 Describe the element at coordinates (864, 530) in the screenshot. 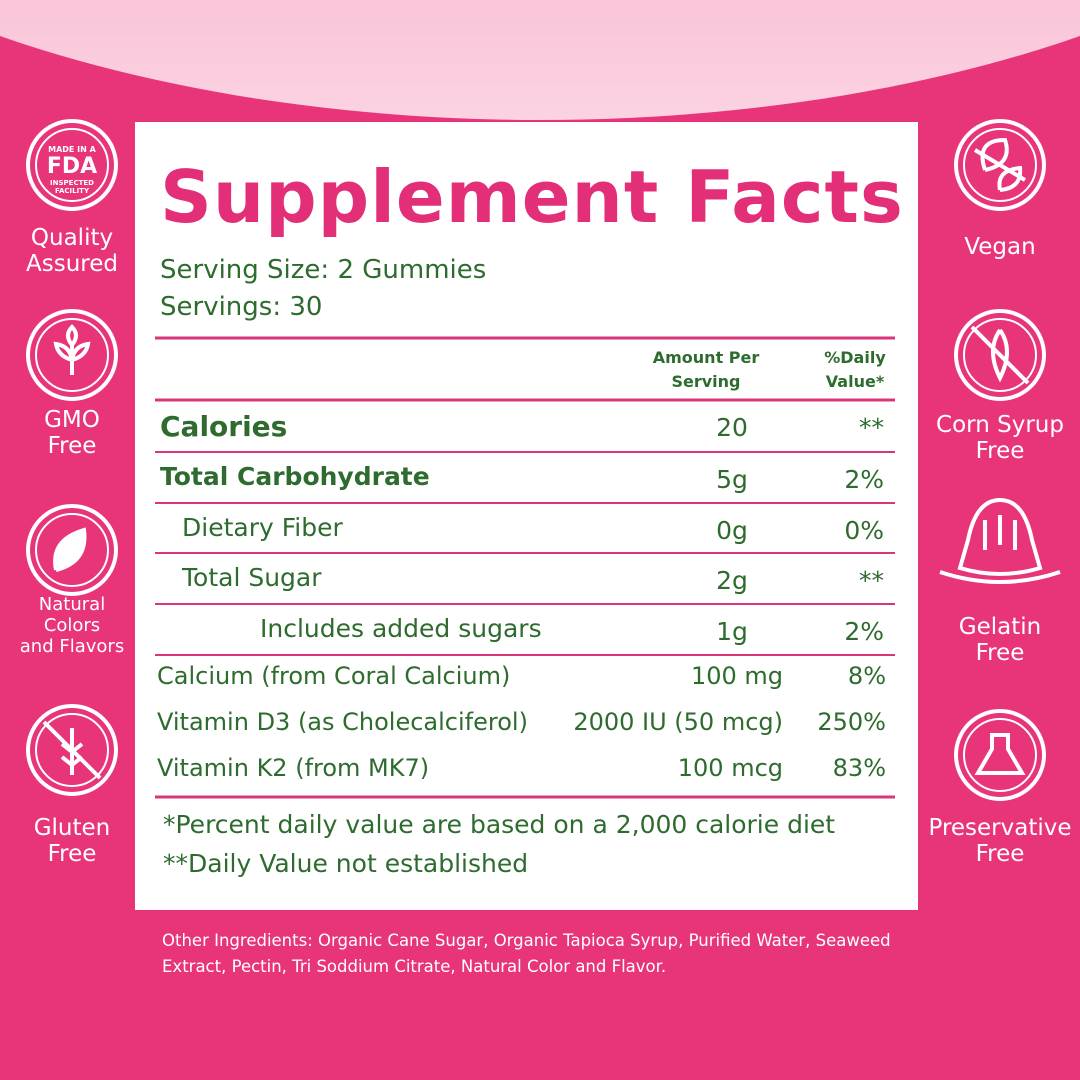

I see `row-daily: 0%` at that location.